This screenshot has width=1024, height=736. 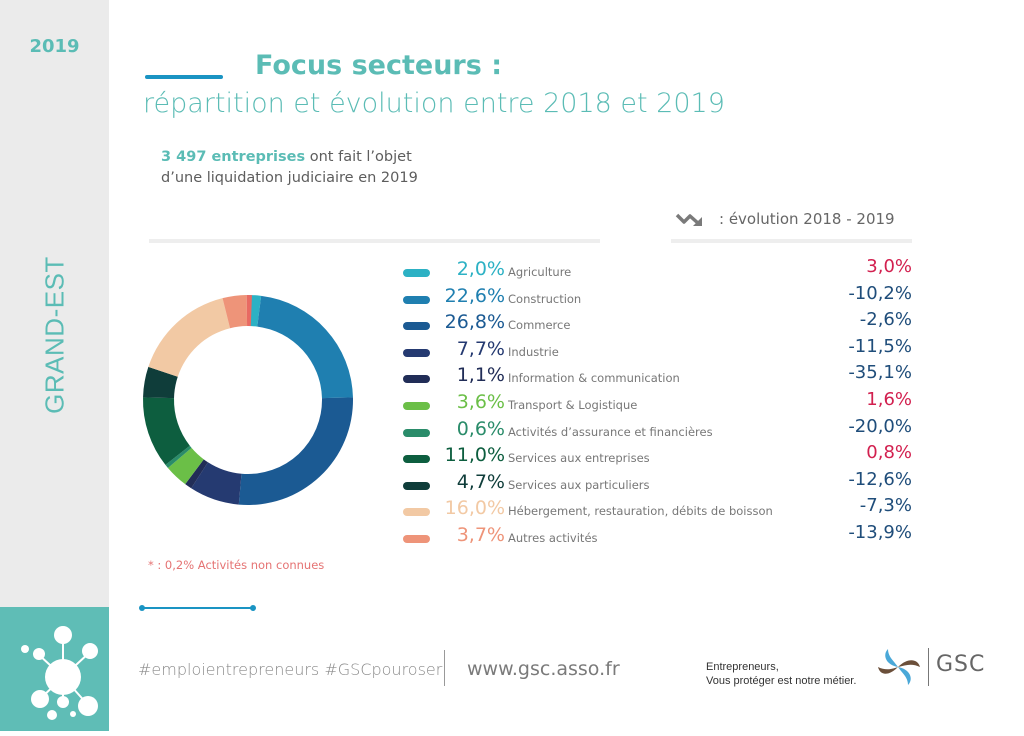 What do you see at coordinates (480, 402) in the screenshot?
I see `legend-percentage: 3,6%` at bounding box center [480, 402].